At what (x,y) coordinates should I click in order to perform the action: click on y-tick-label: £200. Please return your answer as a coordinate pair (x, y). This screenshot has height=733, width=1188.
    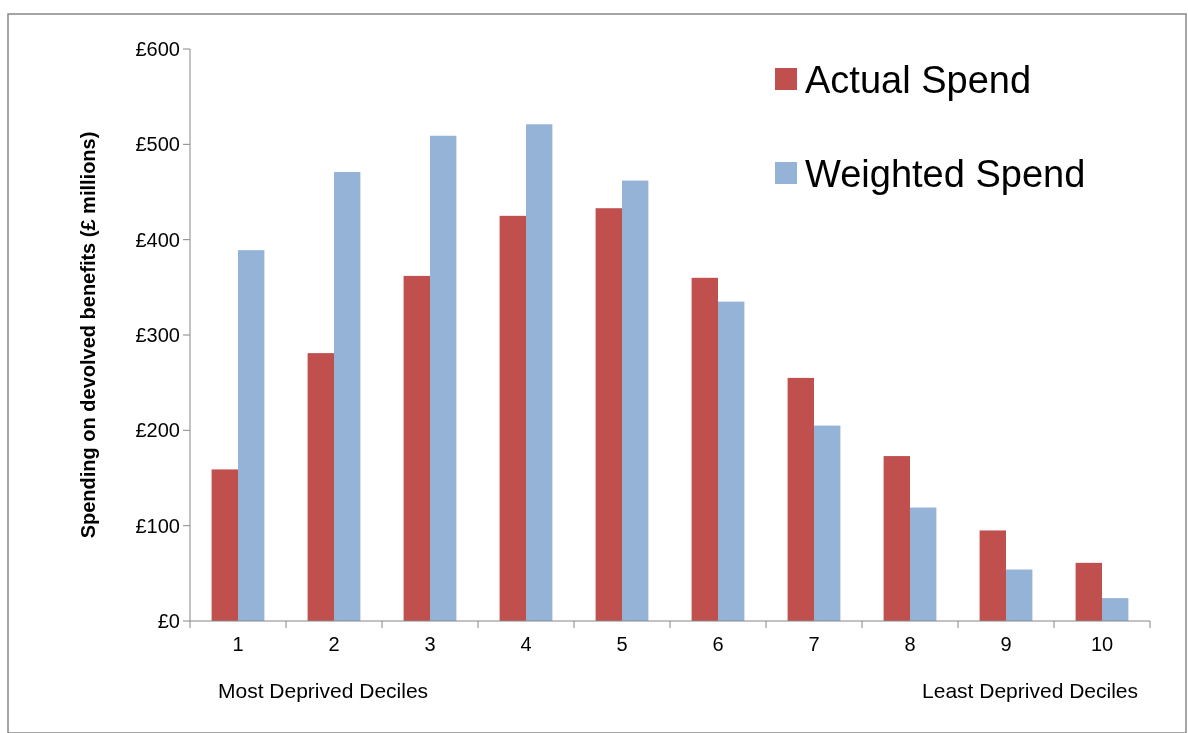
    Looking at the image, I should click on (157, 430).